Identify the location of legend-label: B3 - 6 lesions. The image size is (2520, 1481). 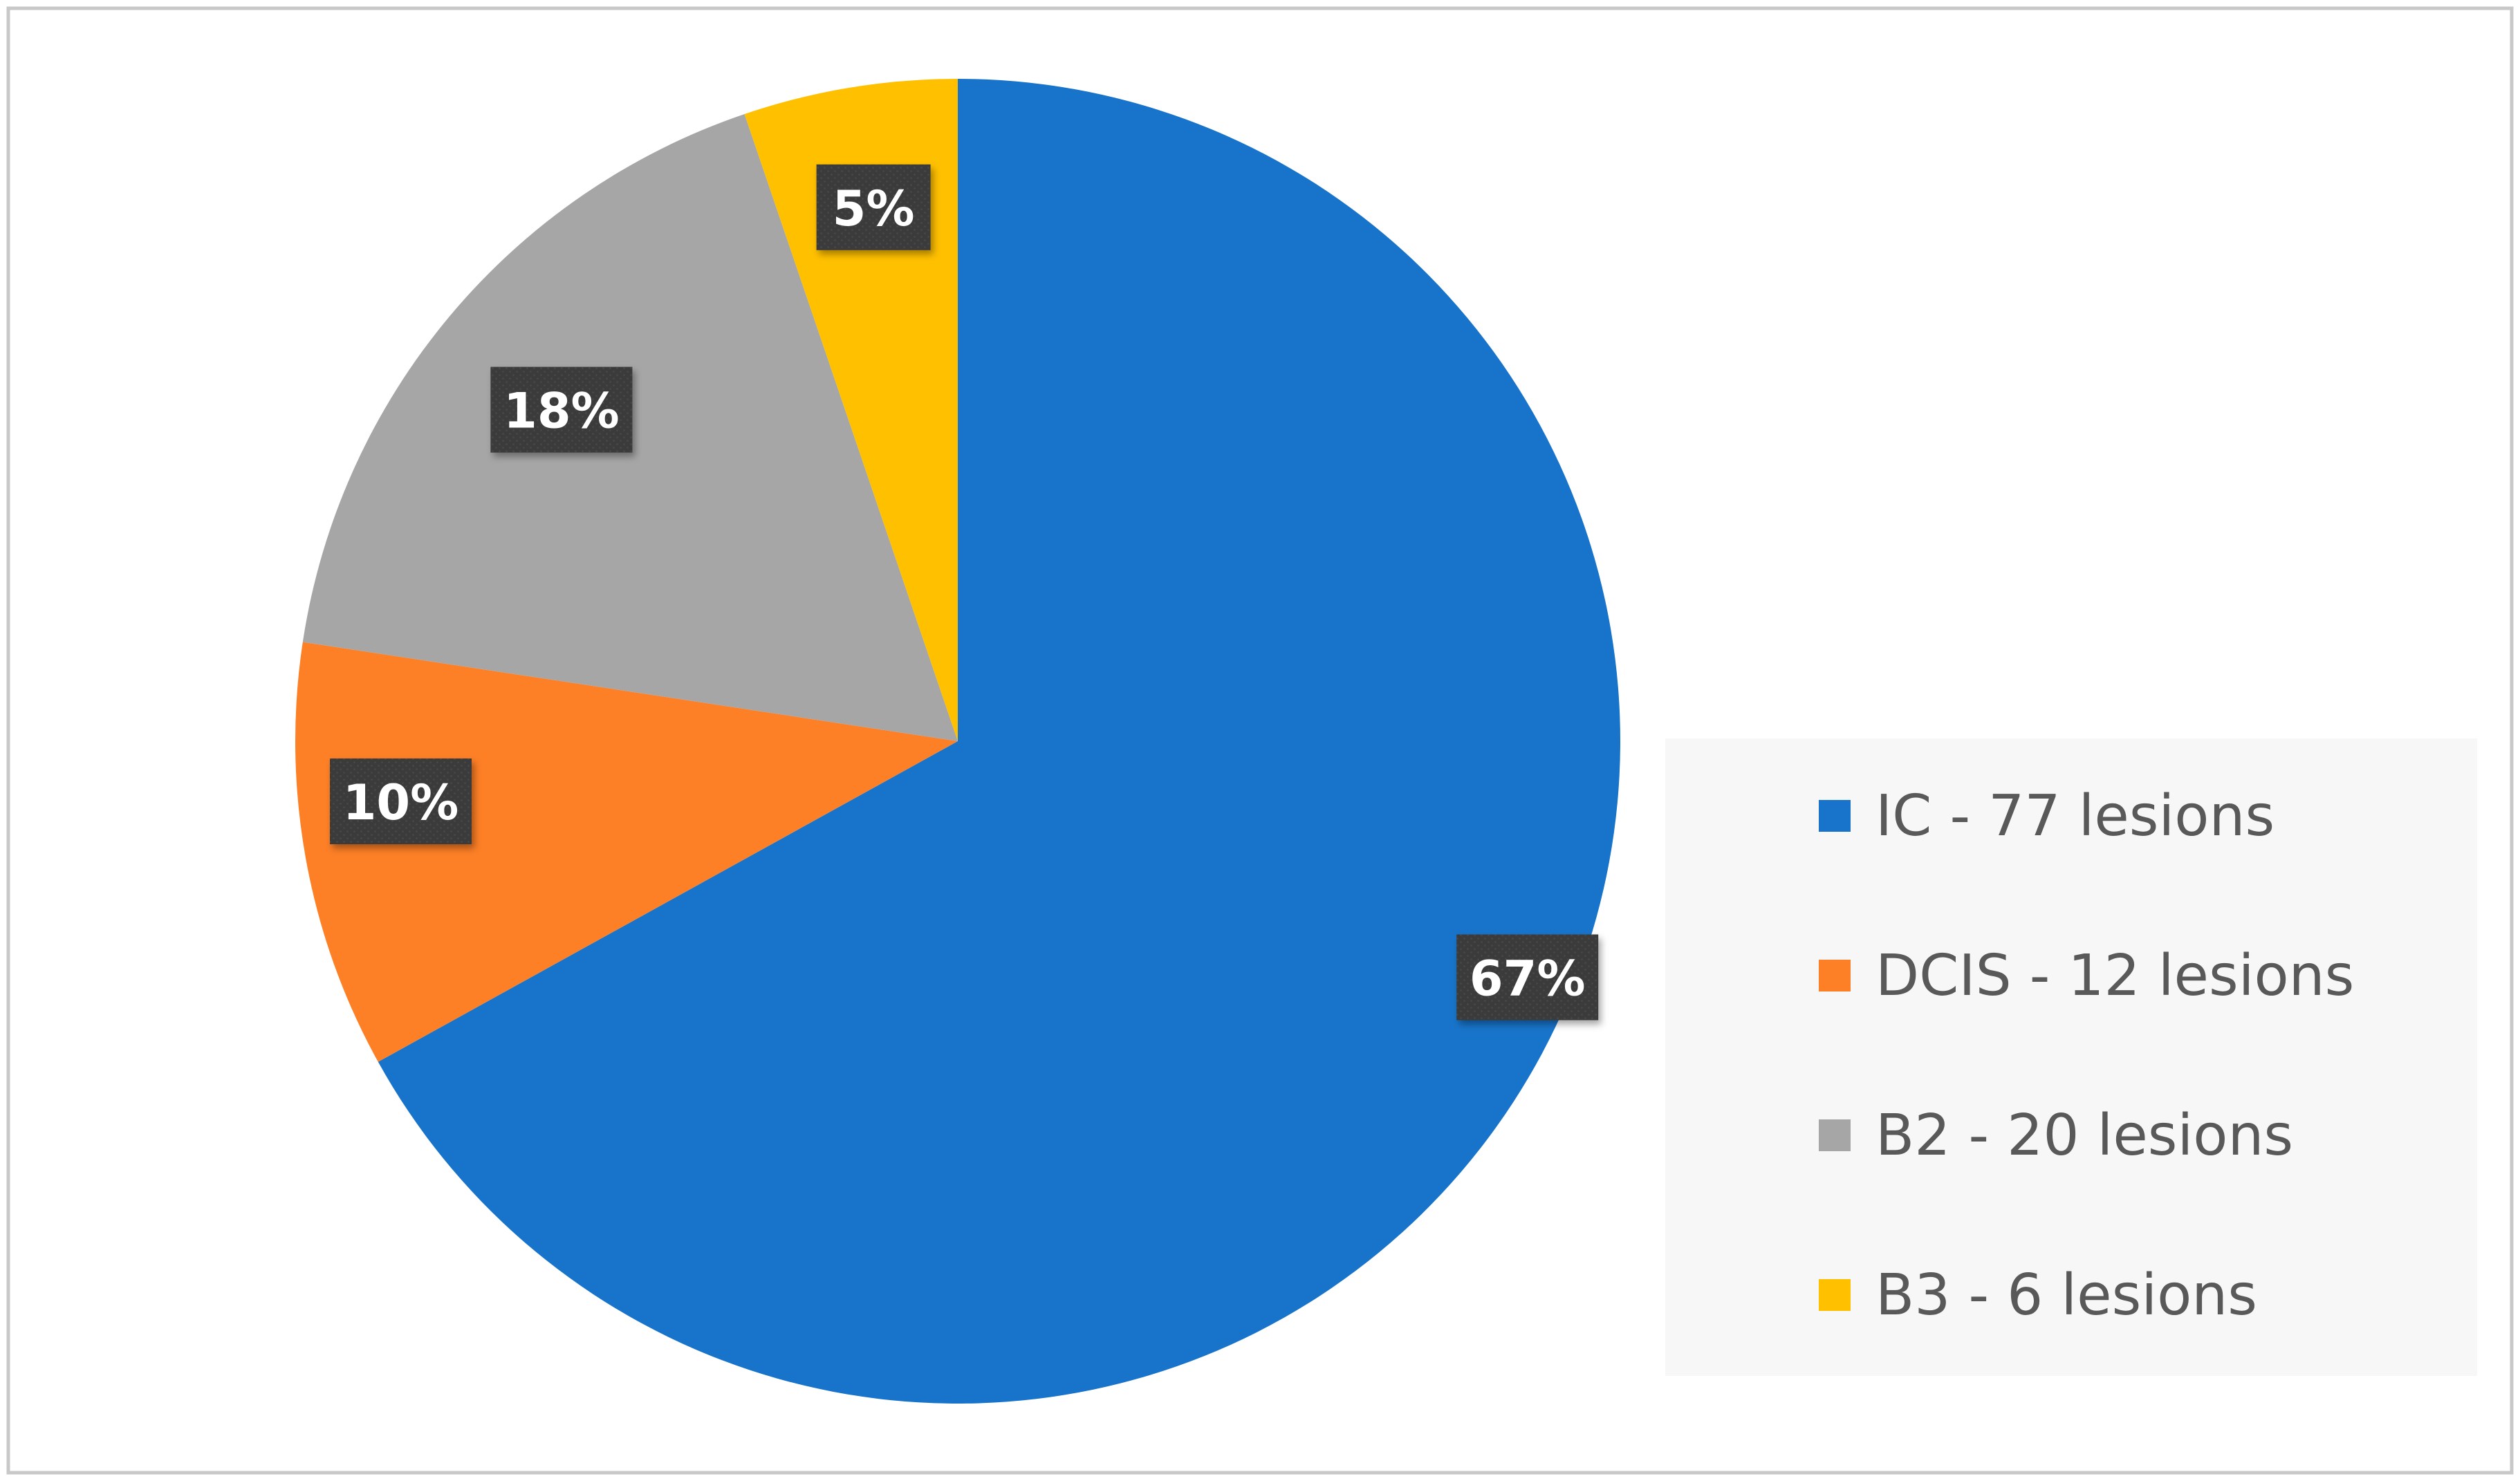
(2066, 1295).